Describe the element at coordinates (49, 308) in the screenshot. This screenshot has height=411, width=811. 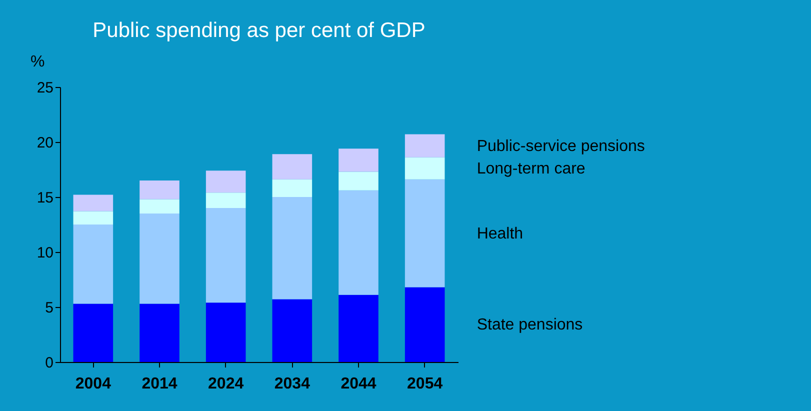
I see `y-tick-label: 5` at that location.